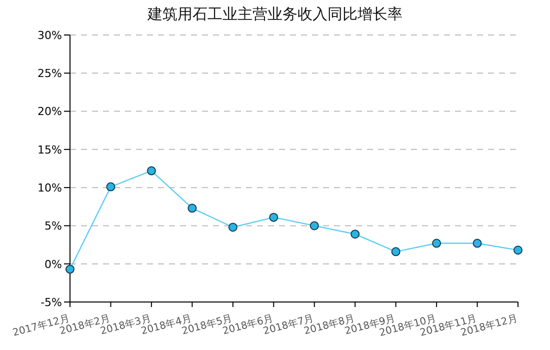 The image size is (550, 350). Describe the element at coordinates (275, 14) in the screenshot. I see `chart-title: 建筑用石工业主营业务收入同比增长率` at that location.